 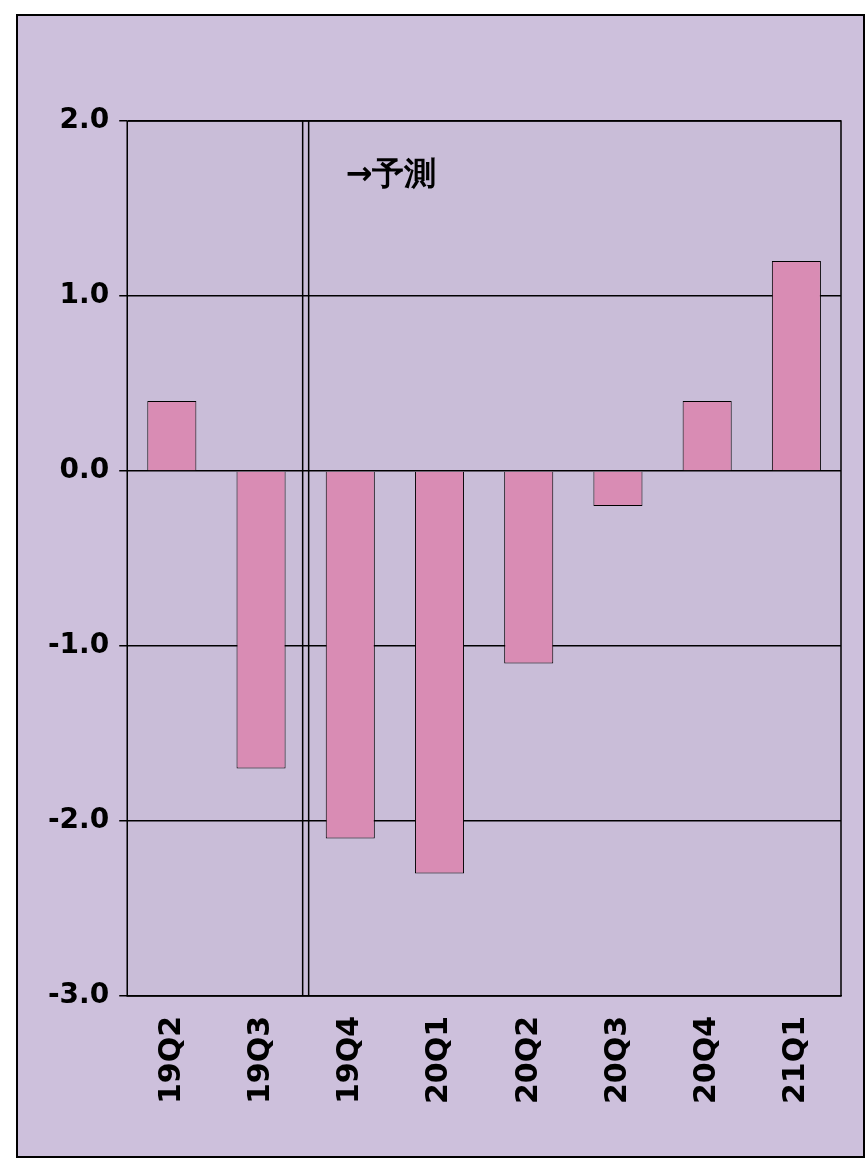 I want to click on y-tick-label: 2.0, so click(x=84, y=119).